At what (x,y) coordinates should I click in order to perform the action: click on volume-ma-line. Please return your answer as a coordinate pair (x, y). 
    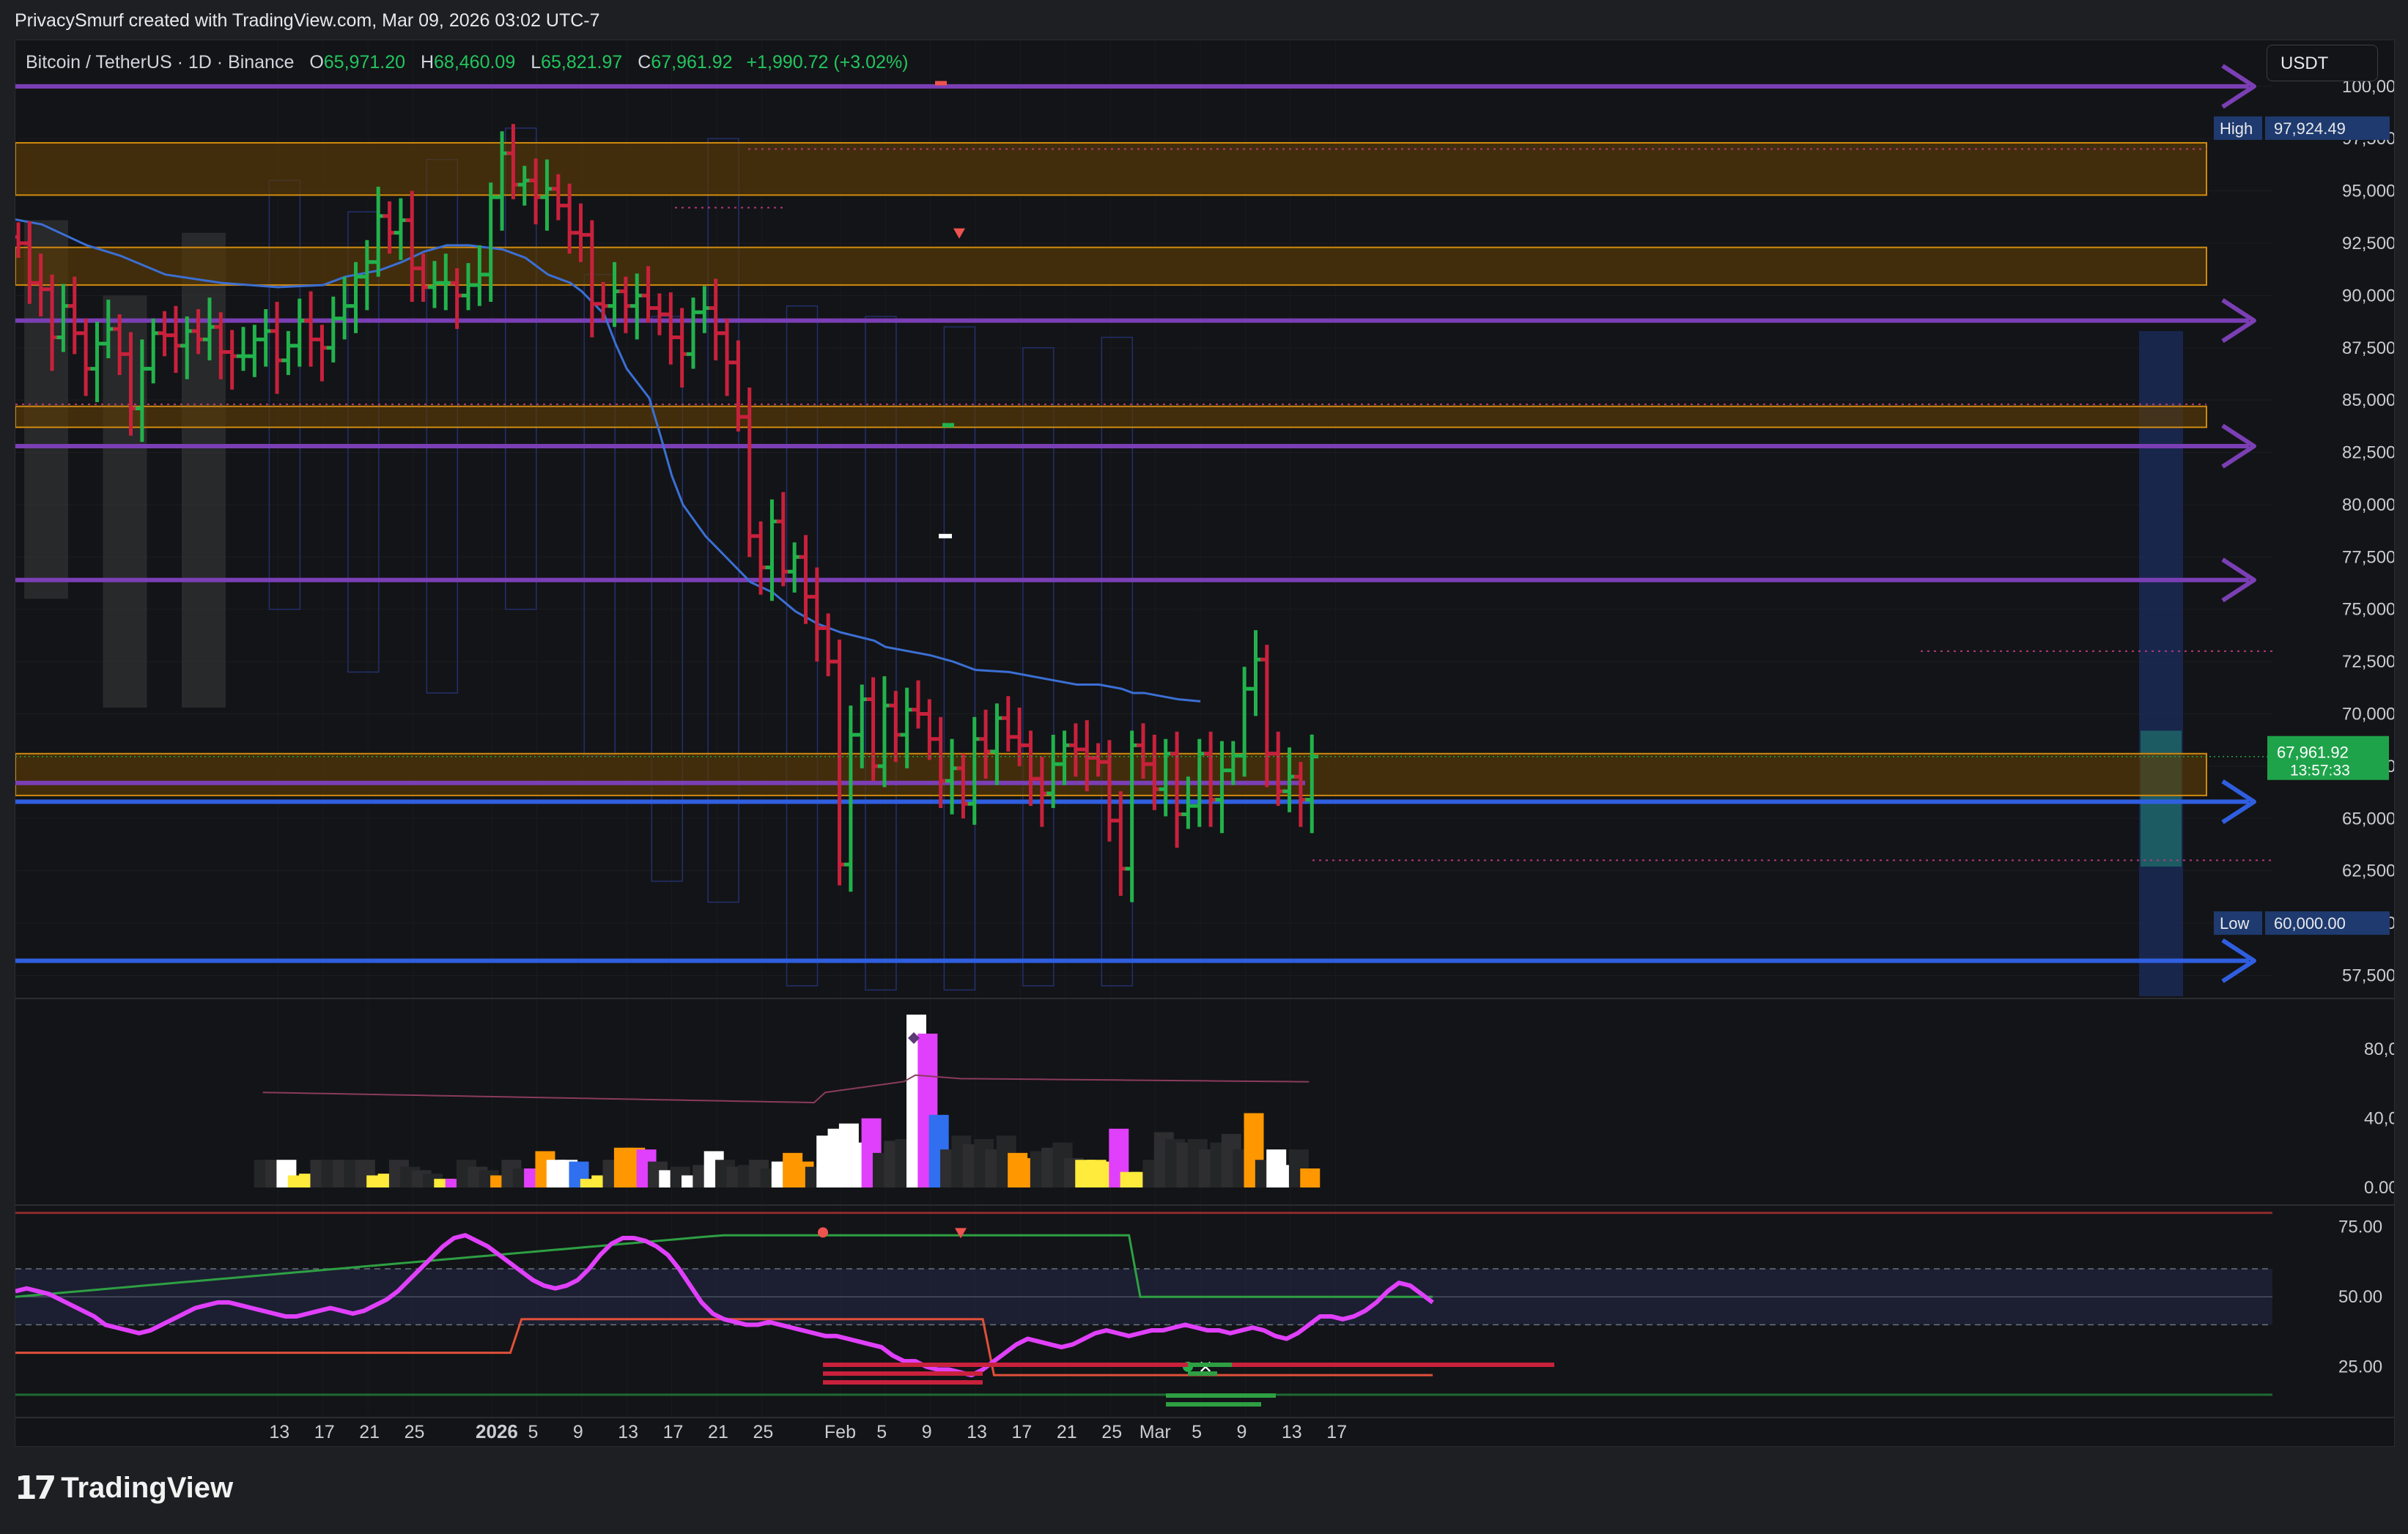
    Looking at the image, I should click on (786, 1089).